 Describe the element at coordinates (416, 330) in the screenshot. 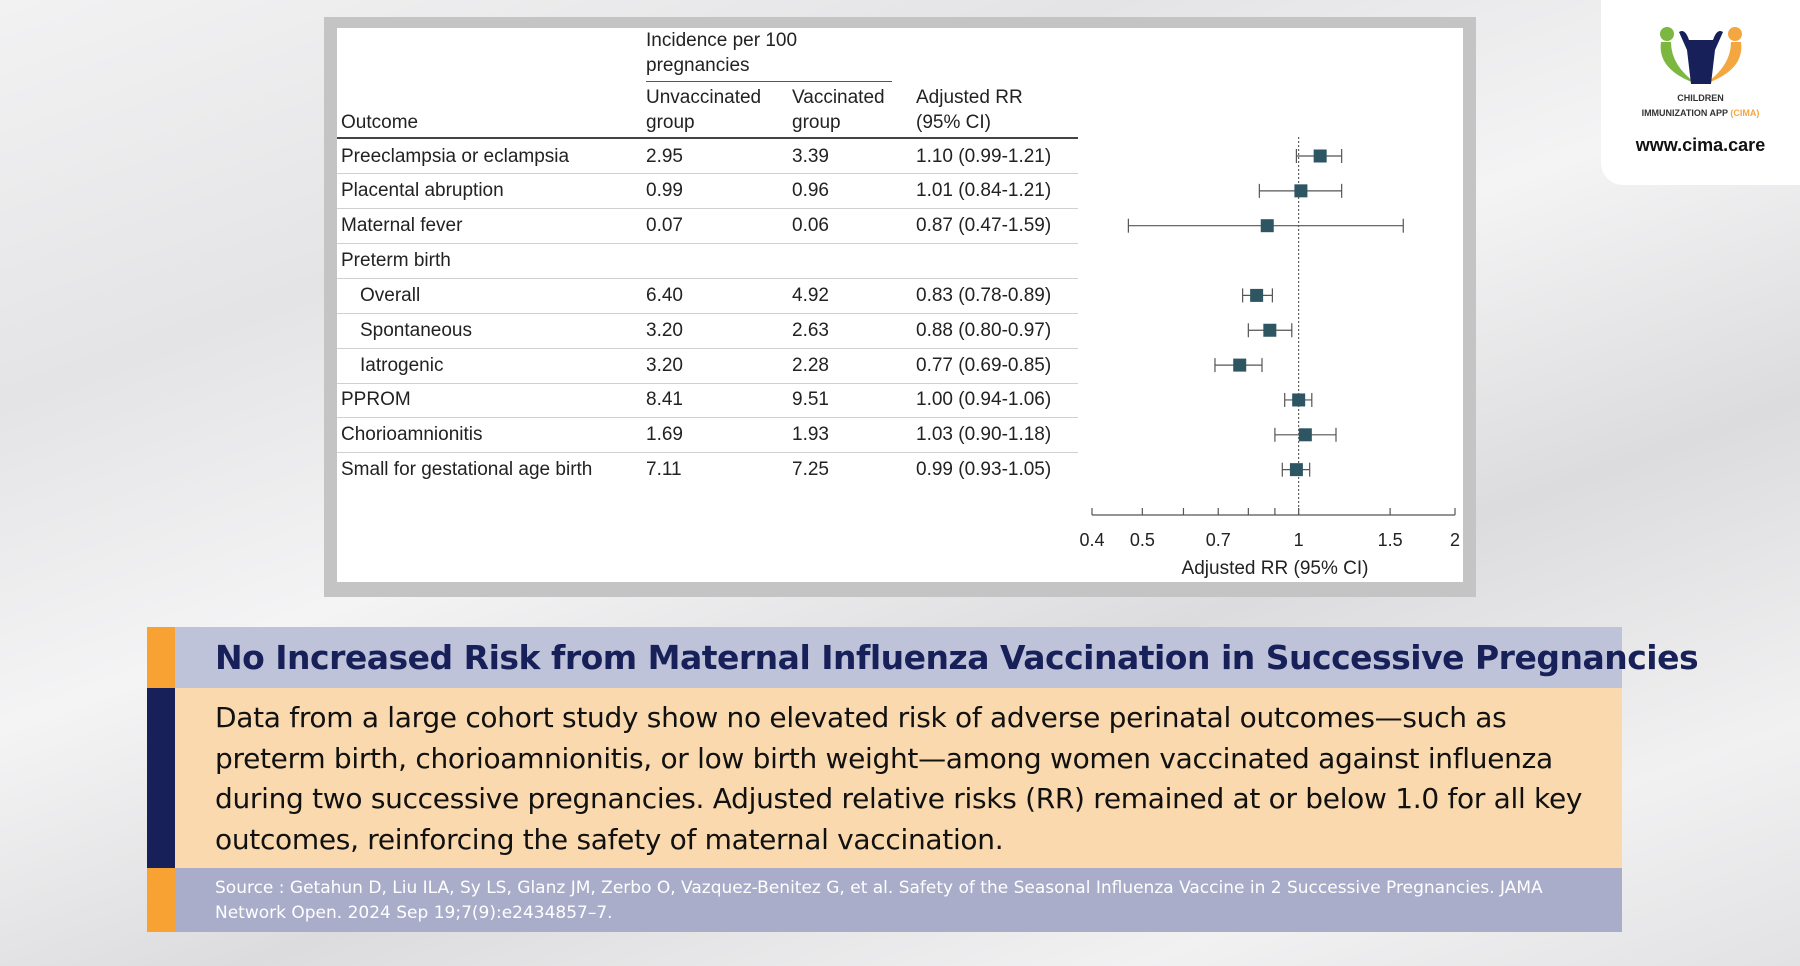

I see `cell-outcome: Spontaneous` at that location.